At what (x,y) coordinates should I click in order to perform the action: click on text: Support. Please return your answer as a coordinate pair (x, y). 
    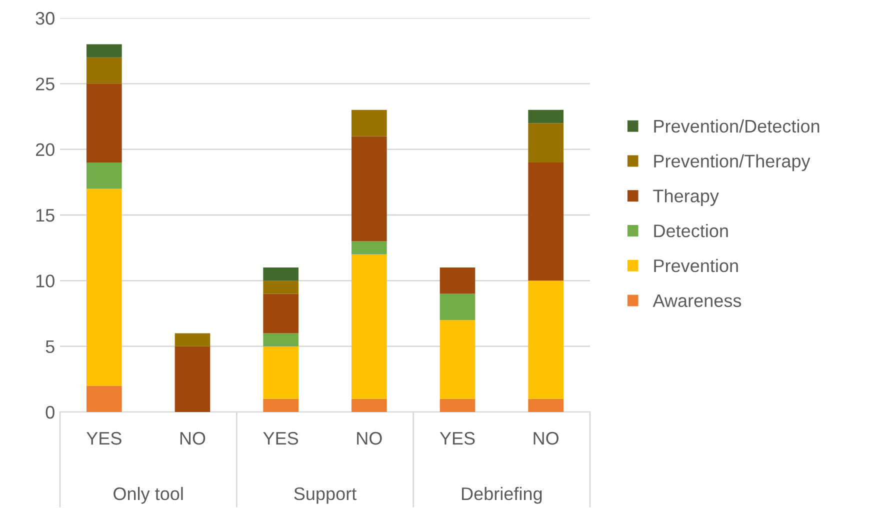
    Looking at the image, I should click on (325, 495).